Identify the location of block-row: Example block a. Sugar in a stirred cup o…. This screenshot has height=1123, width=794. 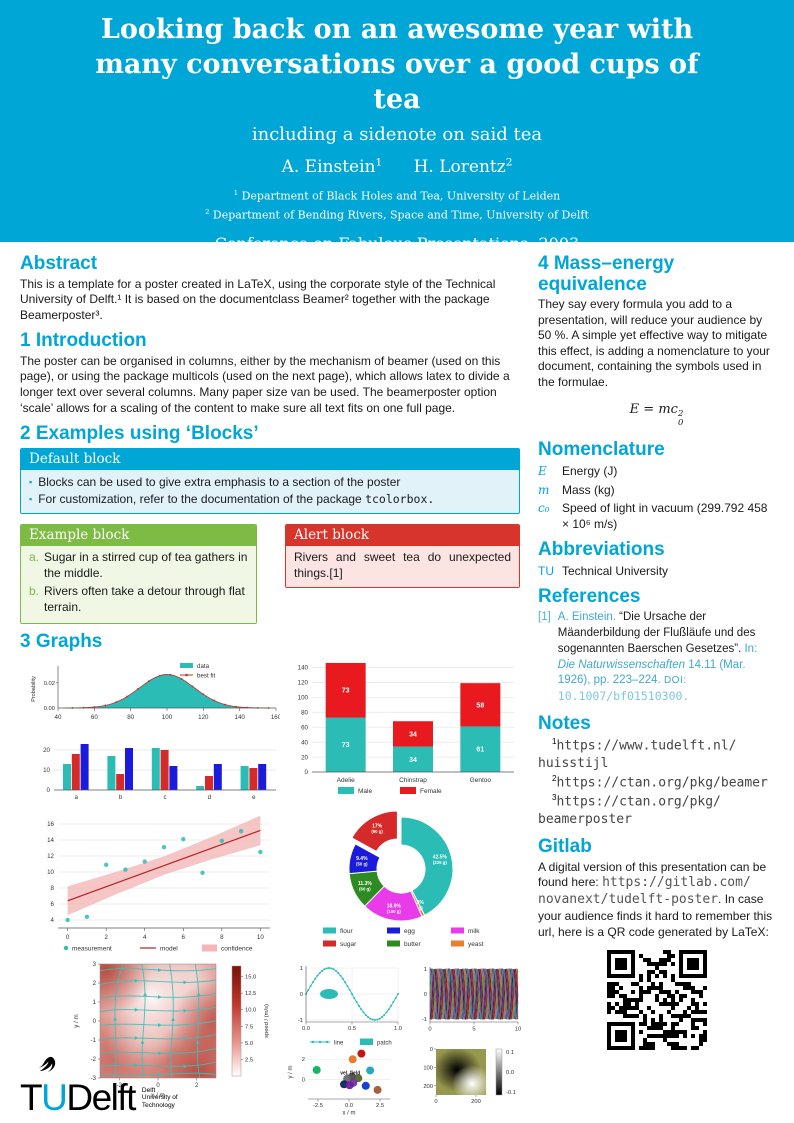
(270, 574).